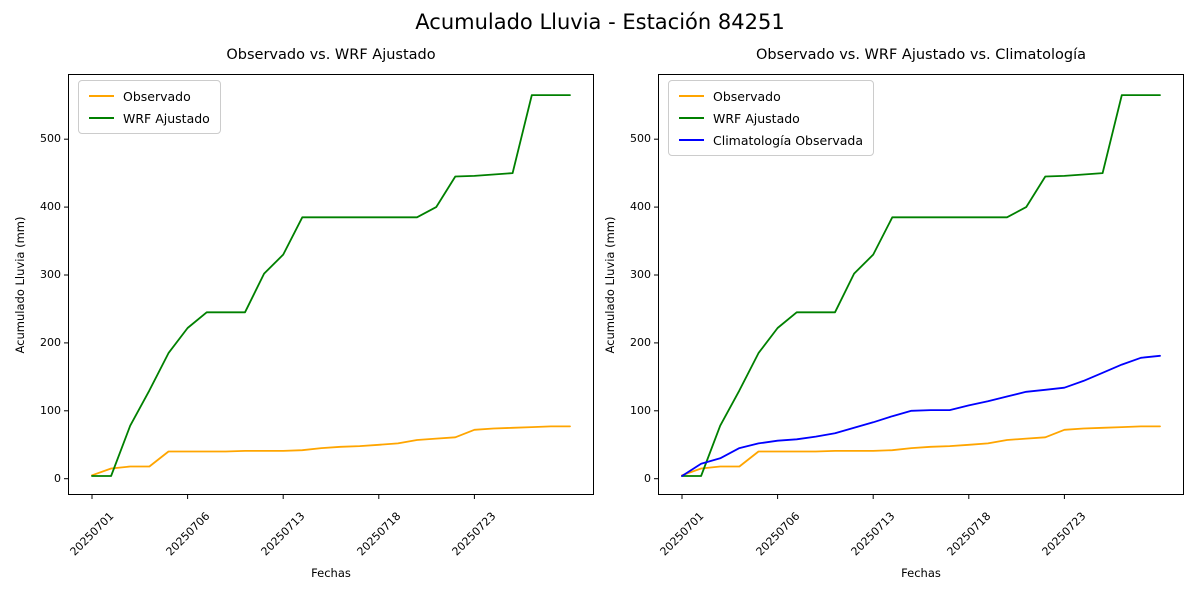 The height and width of the screenshot is (600, 1200). Describe the element at coordinates (788, 140) in the screenshot. I see `legend-label: Climatología Observada` at that location.